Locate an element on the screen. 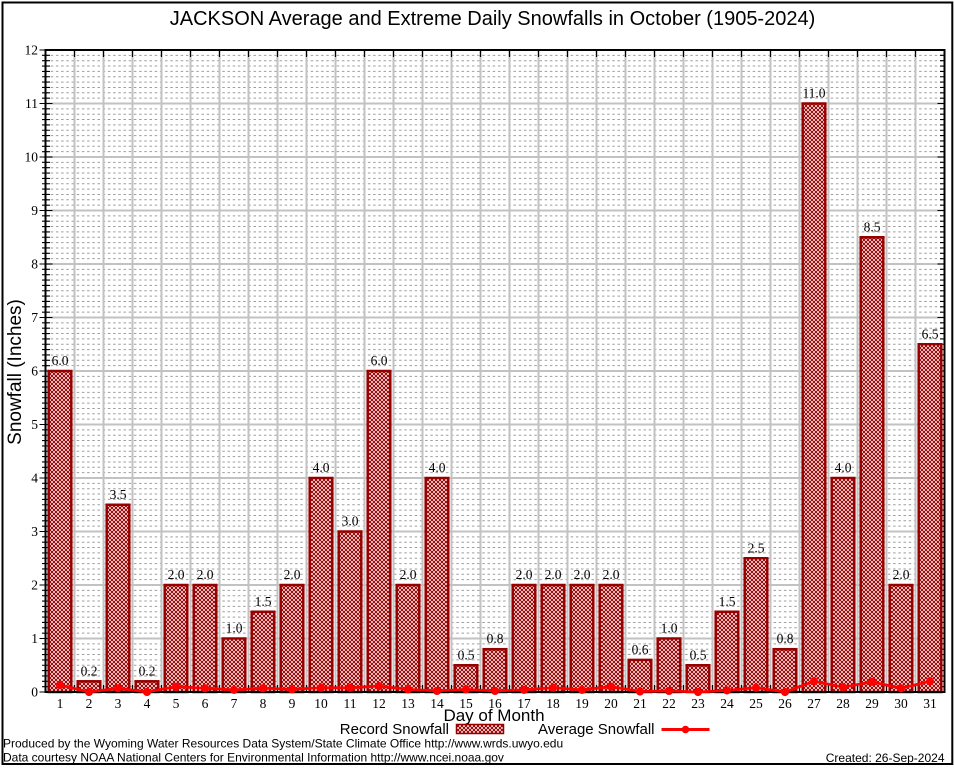 This screenshot has width=954, height=768. svg-text: 22 is located at coordinates (669, 703).